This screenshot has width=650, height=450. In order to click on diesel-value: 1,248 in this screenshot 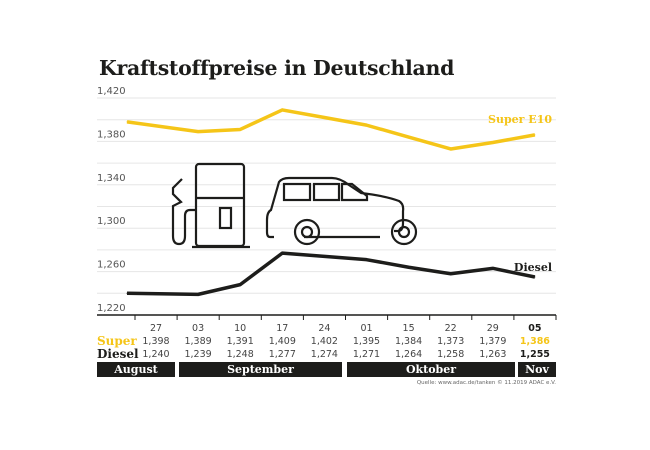, I will do `click(240, 354)`.